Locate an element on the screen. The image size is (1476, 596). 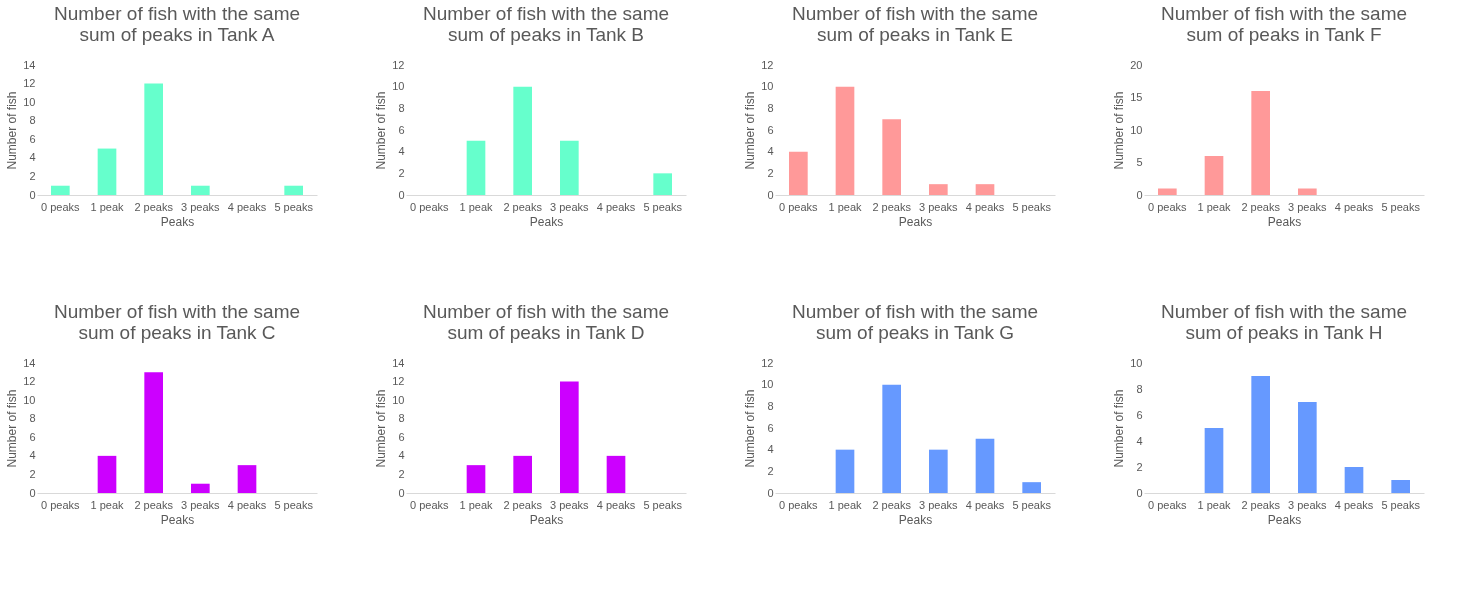
chart-title: Number of fish with the same sum of peaks in Tank B is located at coordinates (546, 24).